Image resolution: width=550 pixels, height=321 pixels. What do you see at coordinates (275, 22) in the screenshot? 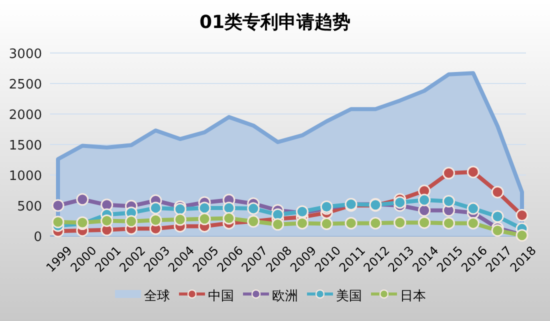
I see `chart-title: 01类专利申请趋势` at bounding box center [275, 22].